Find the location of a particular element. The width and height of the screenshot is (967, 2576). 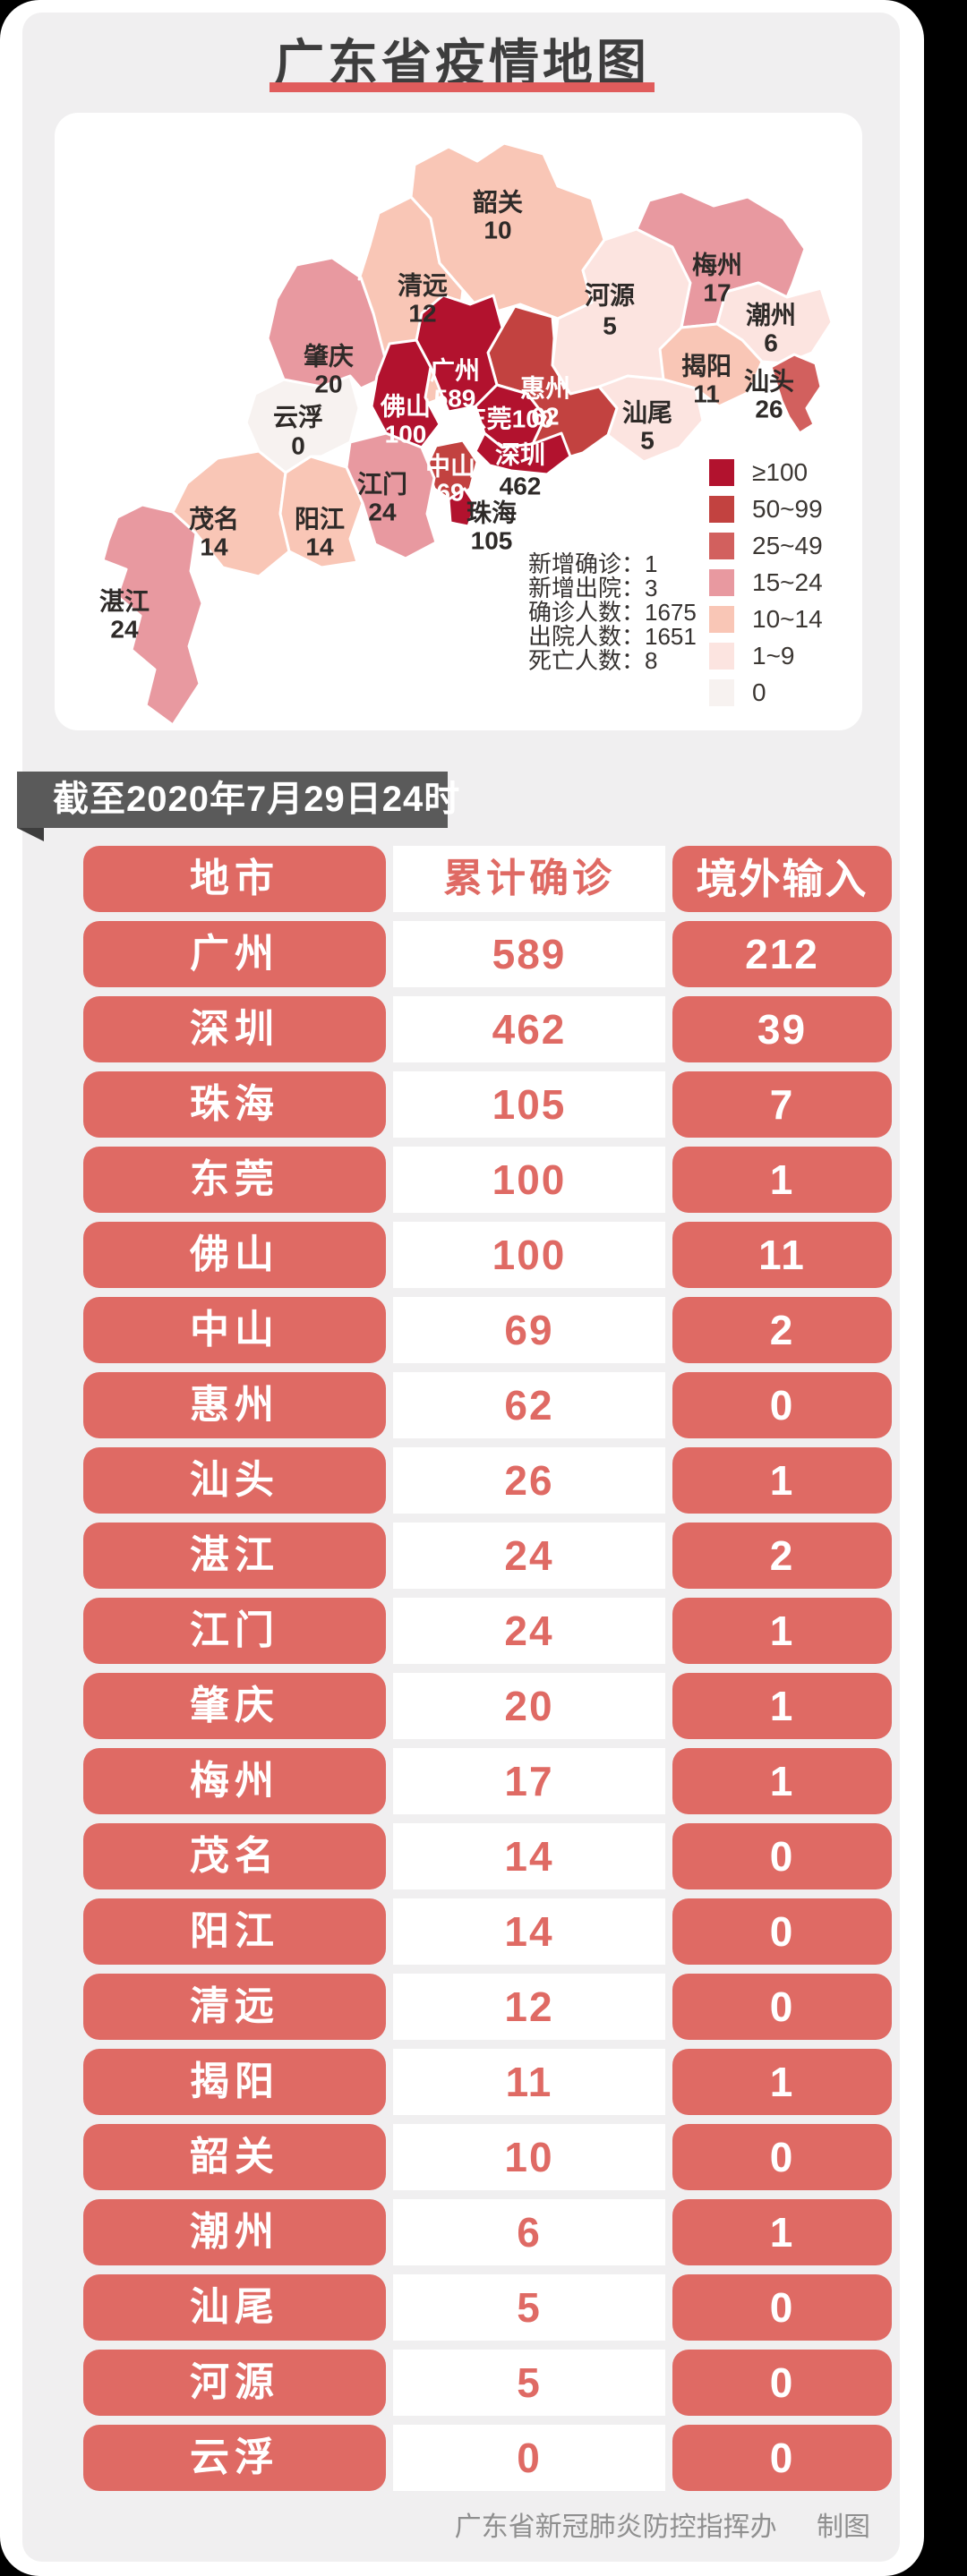

table-cell: 茂名 is located at coordinates (234, 1856).